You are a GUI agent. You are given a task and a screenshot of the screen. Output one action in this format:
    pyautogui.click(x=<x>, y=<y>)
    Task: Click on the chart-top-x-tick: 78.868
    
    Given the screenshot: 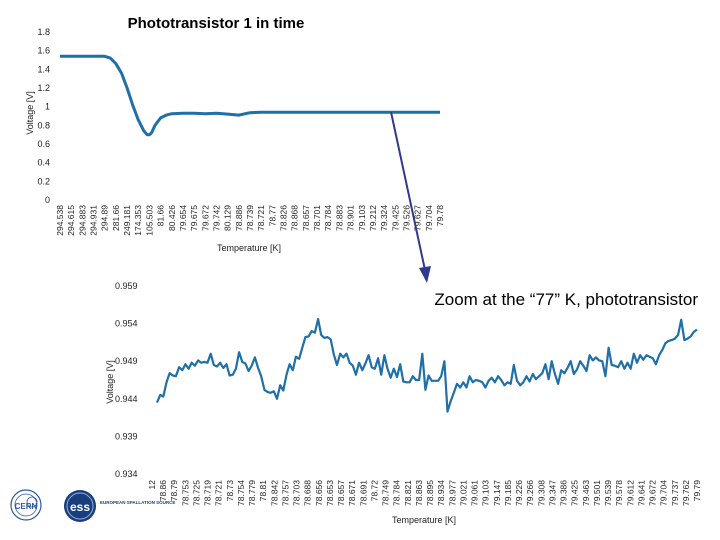 What is the action you would take?
    pyautogui.click(x=295, y=218)
    